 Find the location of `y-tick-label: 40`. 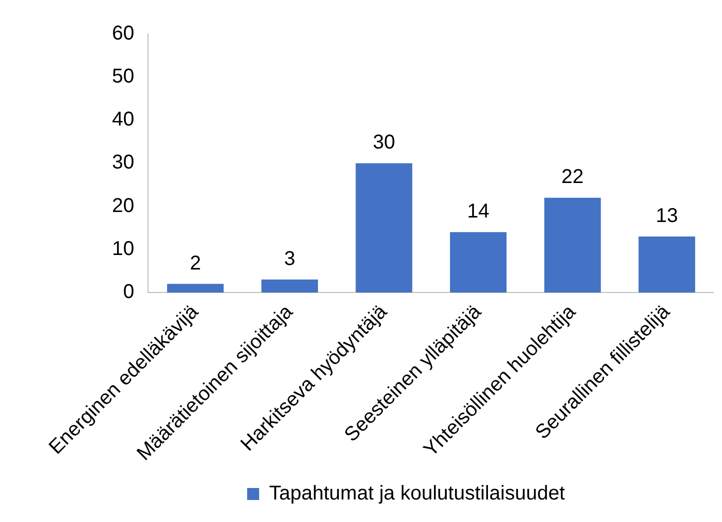

y-tick-label: 40 is located at coordinates (123, 119).